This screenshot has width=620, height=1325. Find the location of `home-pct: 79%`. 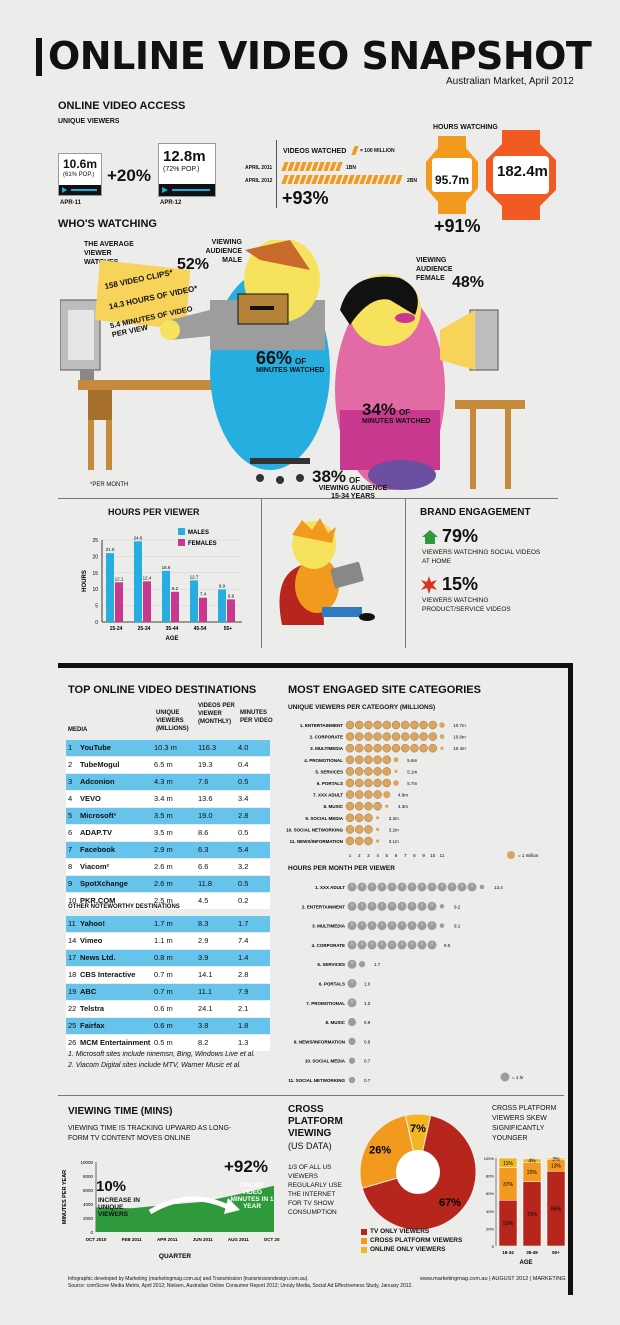

home-pct: 79% is located at coordinates (460, 536).